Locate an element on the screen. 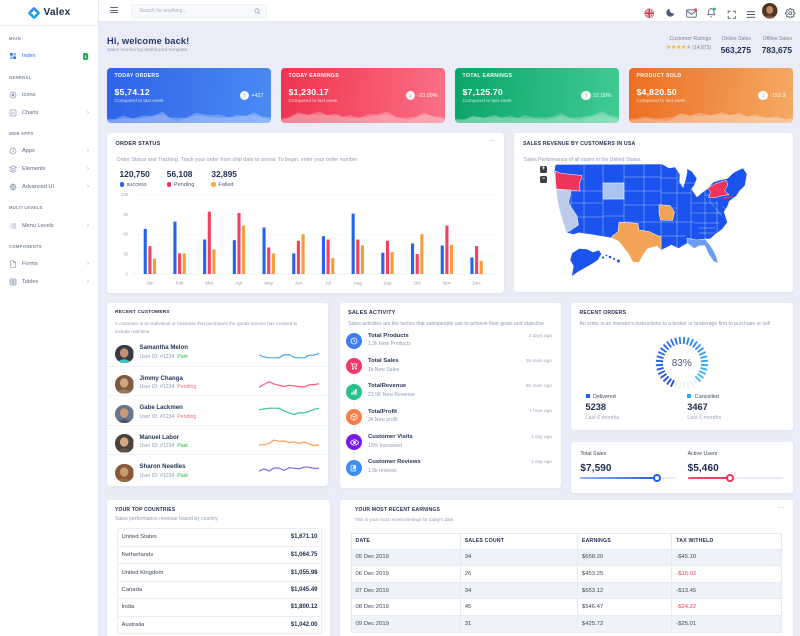 The width and height of the screenshot is (800, 636). svg-text: 120 is located at coordinates (125, 193).